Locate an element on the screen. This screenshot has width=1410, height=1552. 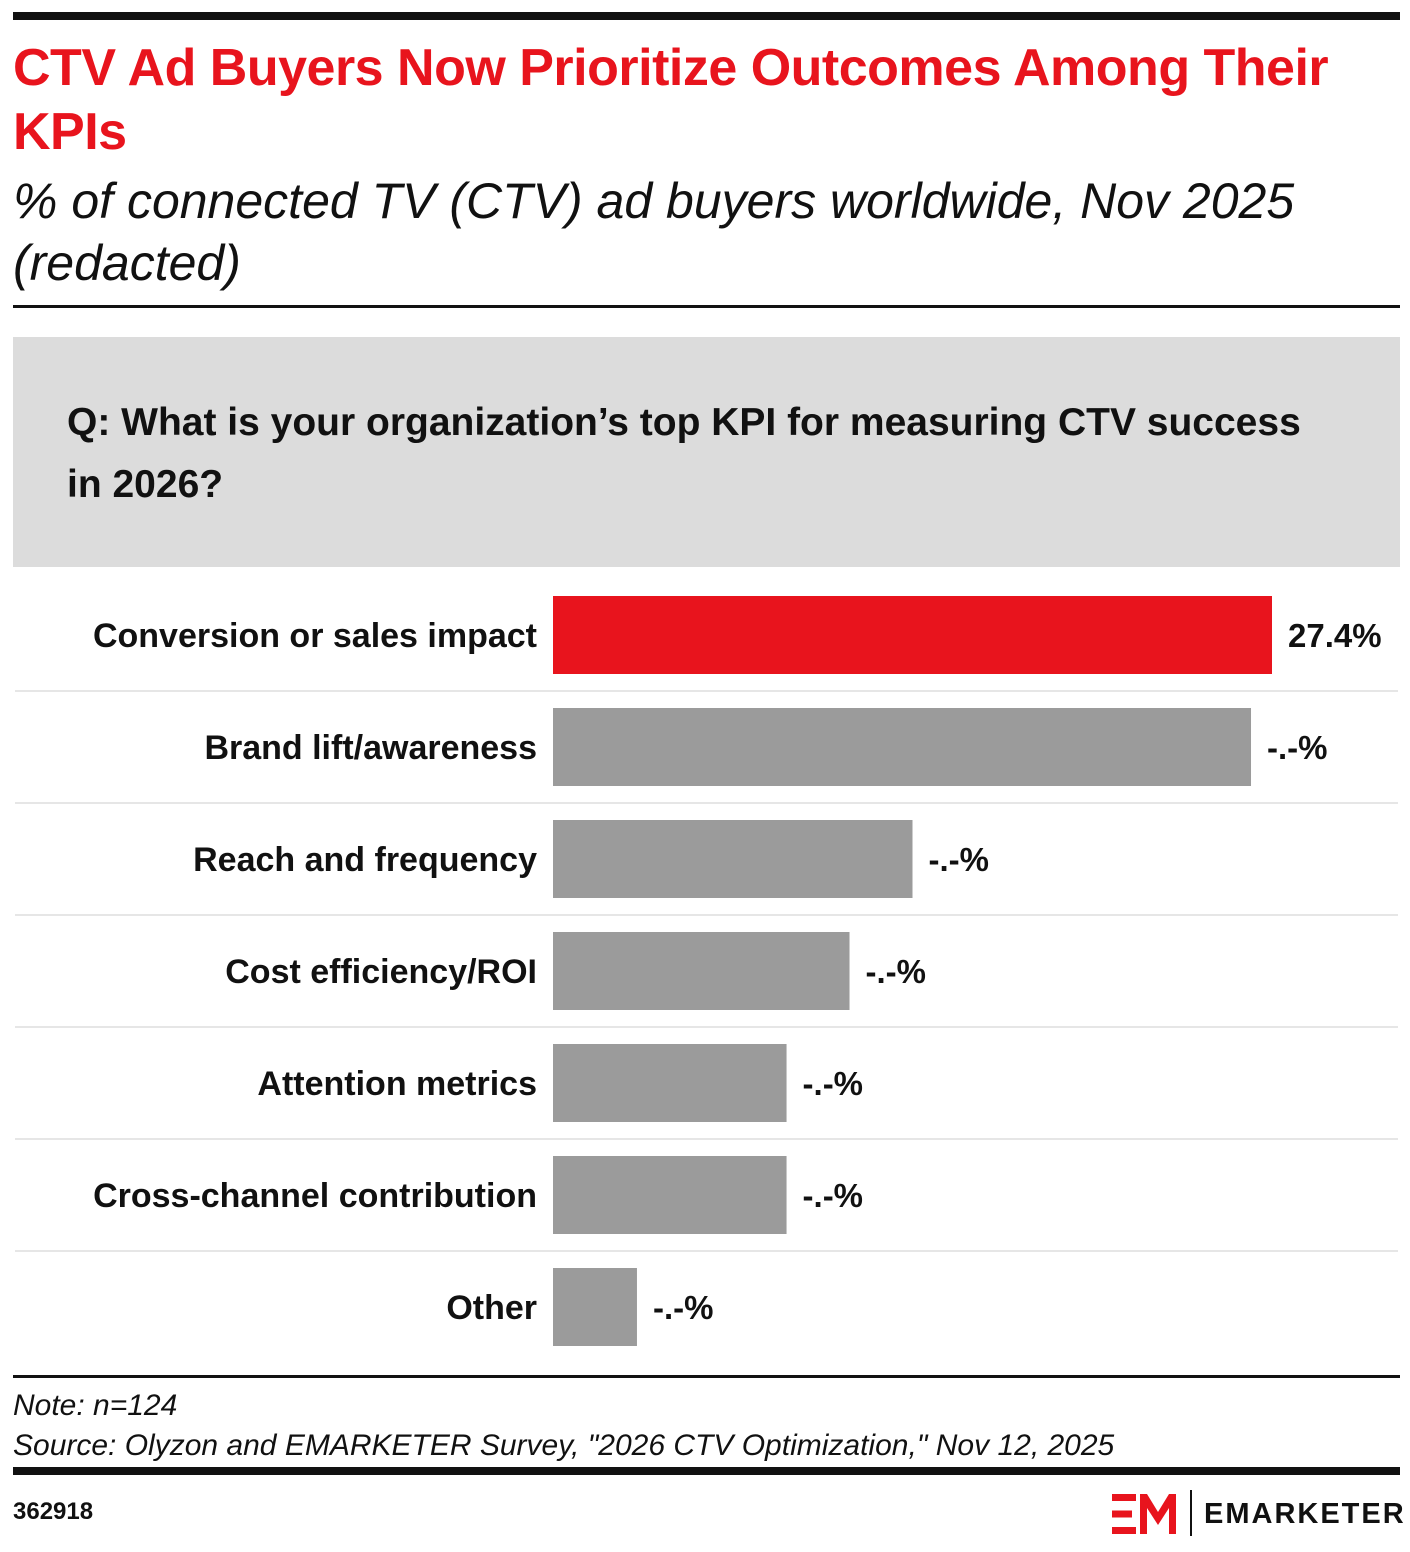
category-label: Cross-channel contribution is located at coordinates (315, 1196).